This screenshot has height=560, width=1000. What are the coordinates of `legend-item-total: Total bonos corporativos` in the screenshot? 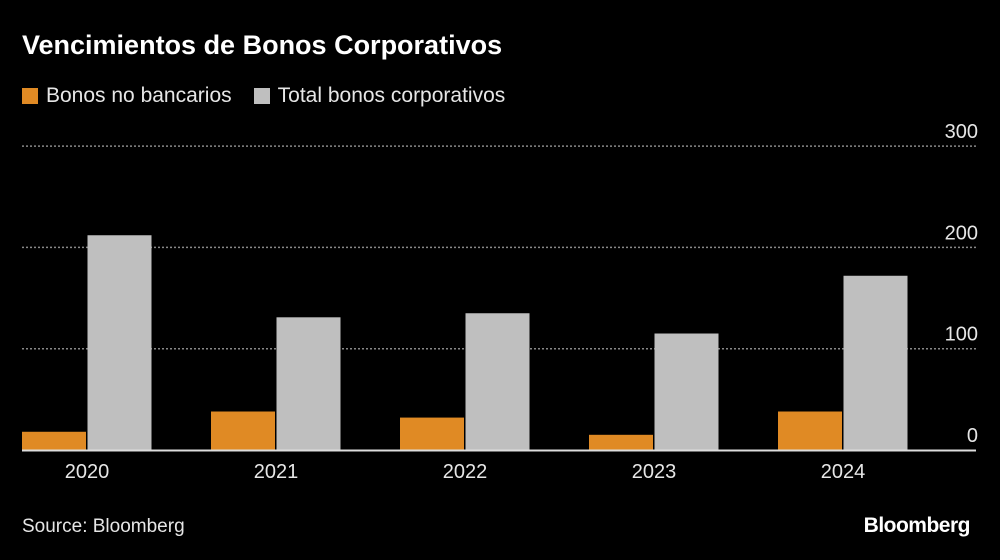 It's located at (379, 96).